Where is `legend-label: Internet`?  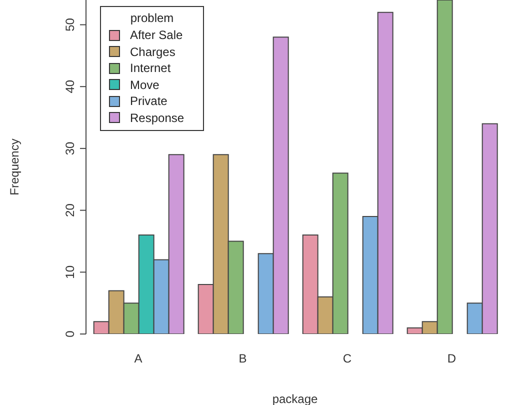
legend-label: Internet is located at coordinates (150, 68).